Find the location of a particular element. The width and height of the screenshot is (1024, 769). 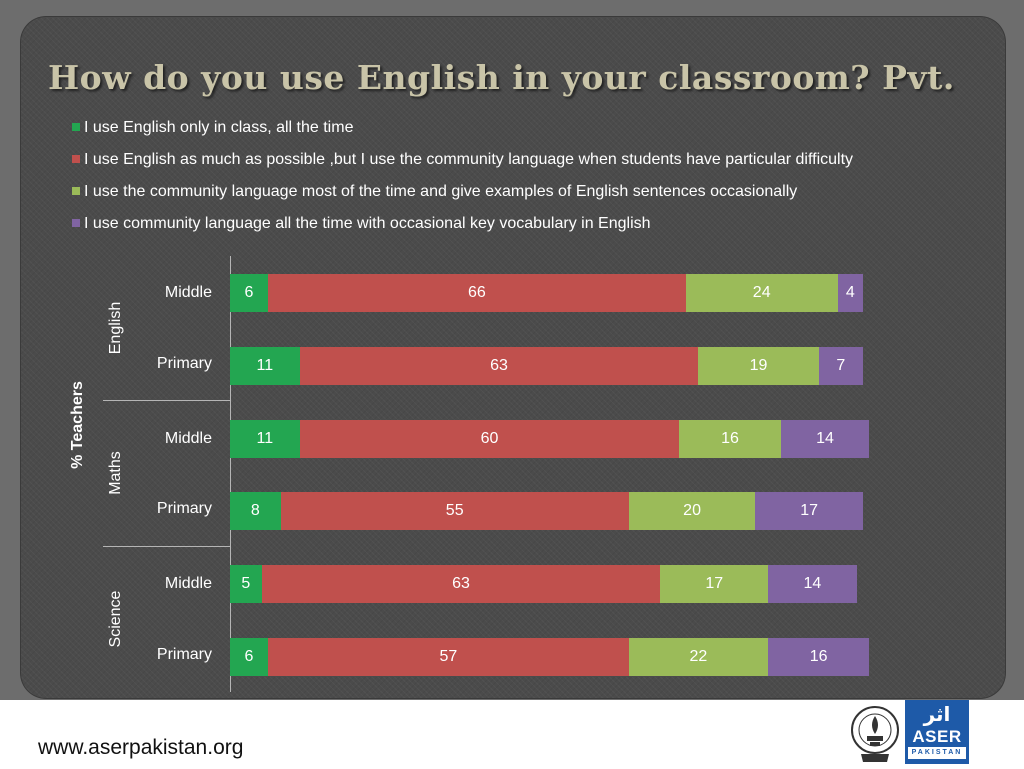

data-label: 7 is located at coordinates (841, 365).